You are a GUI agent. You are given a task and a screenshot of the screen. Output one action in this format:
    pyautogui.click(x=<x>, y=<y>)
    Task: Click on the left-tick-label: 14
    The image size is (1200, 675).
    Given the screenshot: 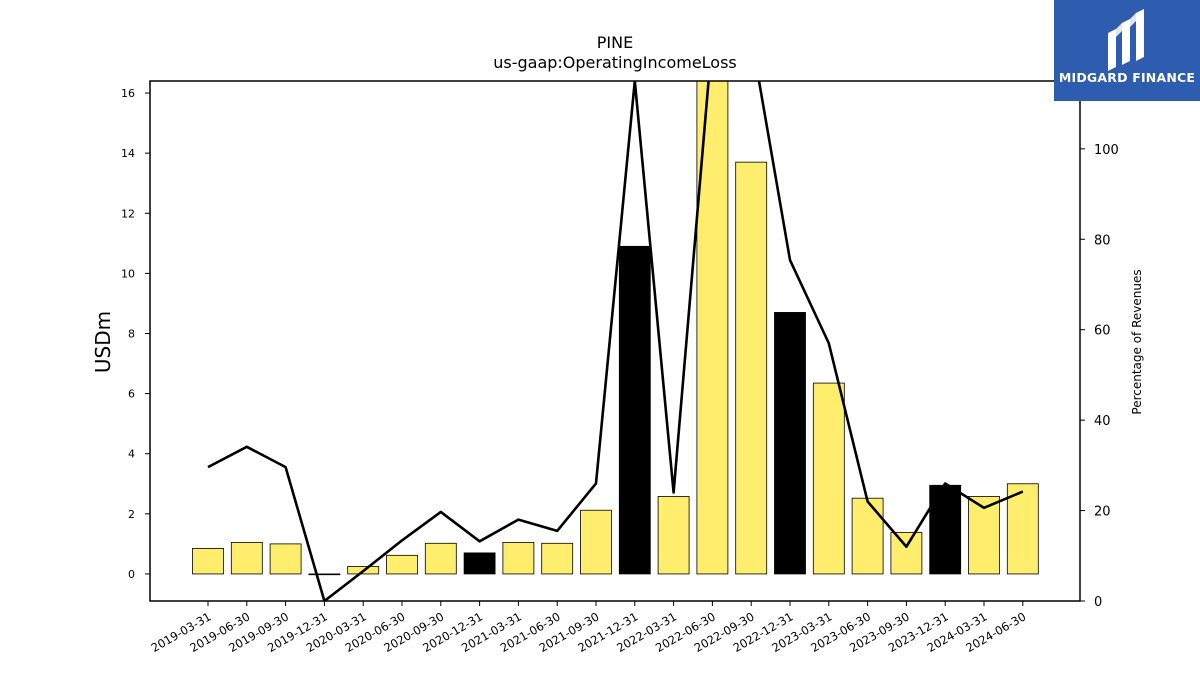 What is the action you would take?
    pyautogui.click(x=128, y=153)
    